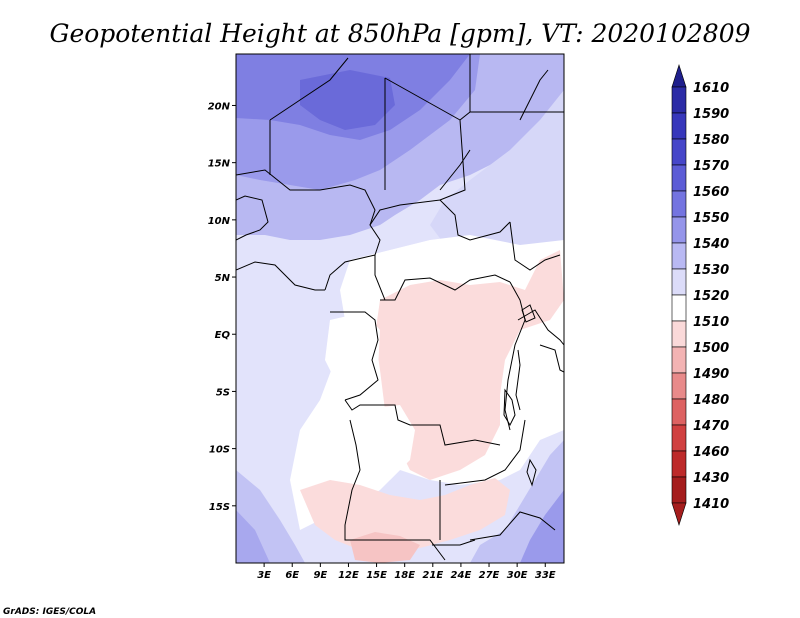  I want to click on x-tick-label: 27E, so click(489, 575).